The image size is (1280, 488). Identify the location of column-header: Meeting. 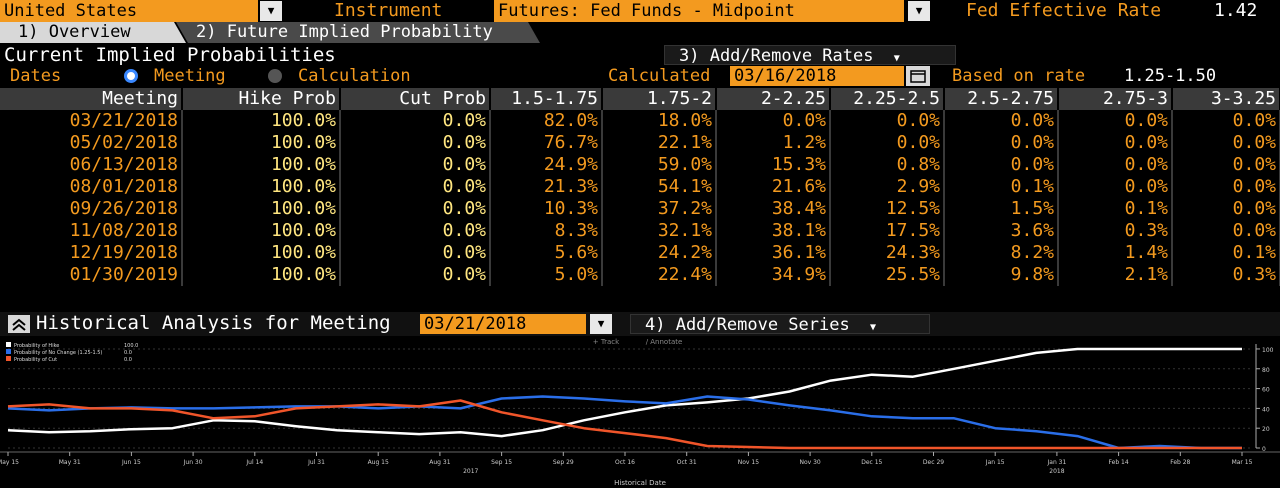
(91, 99).